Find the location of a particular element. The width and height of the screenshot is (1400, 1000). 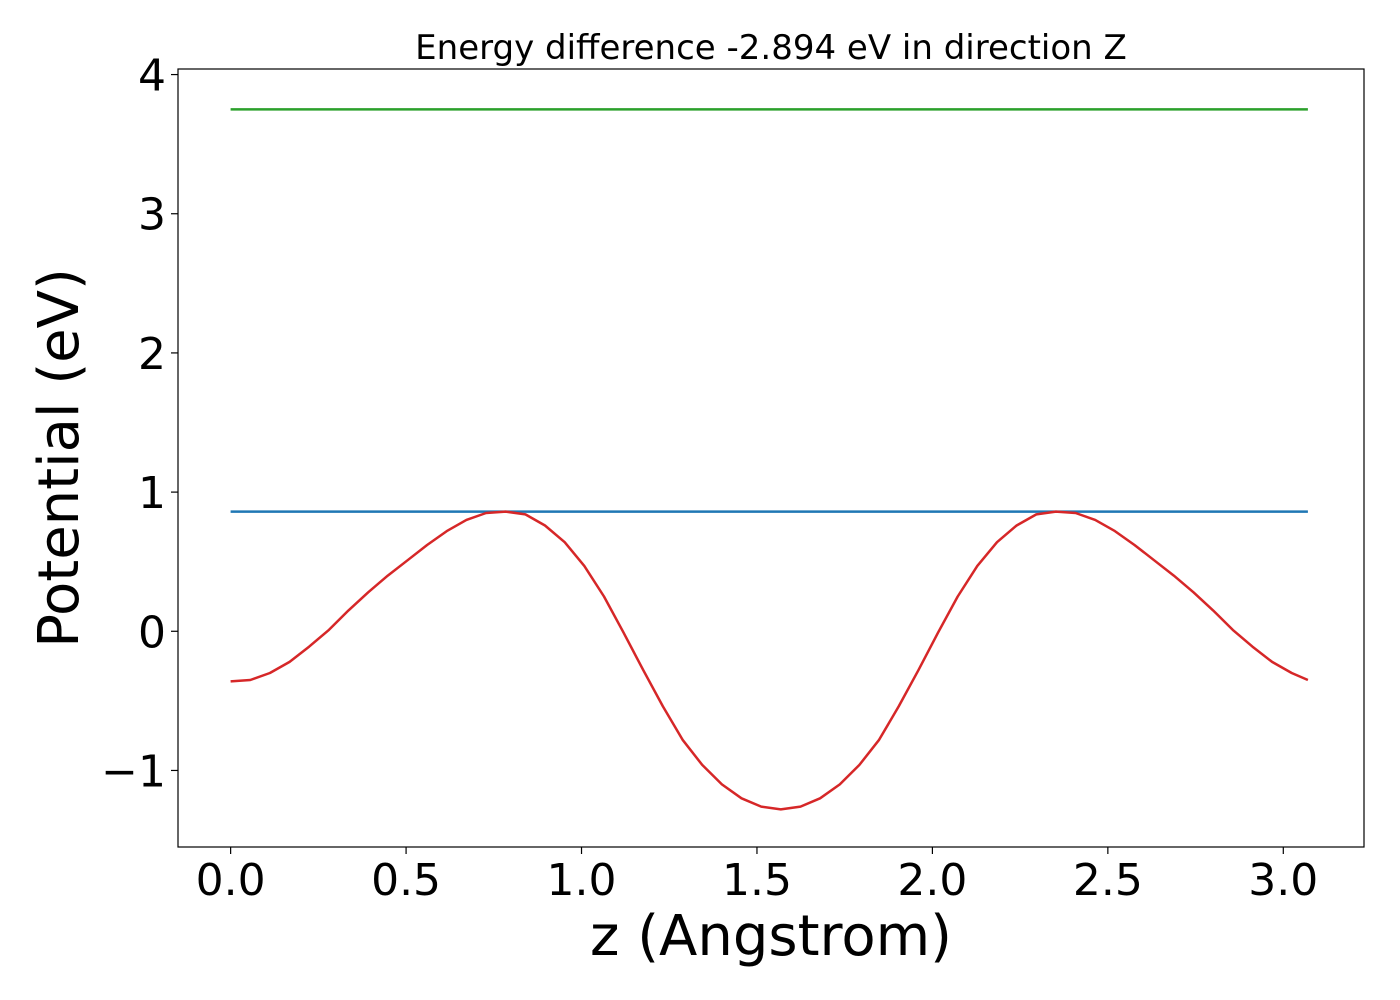

y-tick-label: 0 is located at coordinates (152, 632).